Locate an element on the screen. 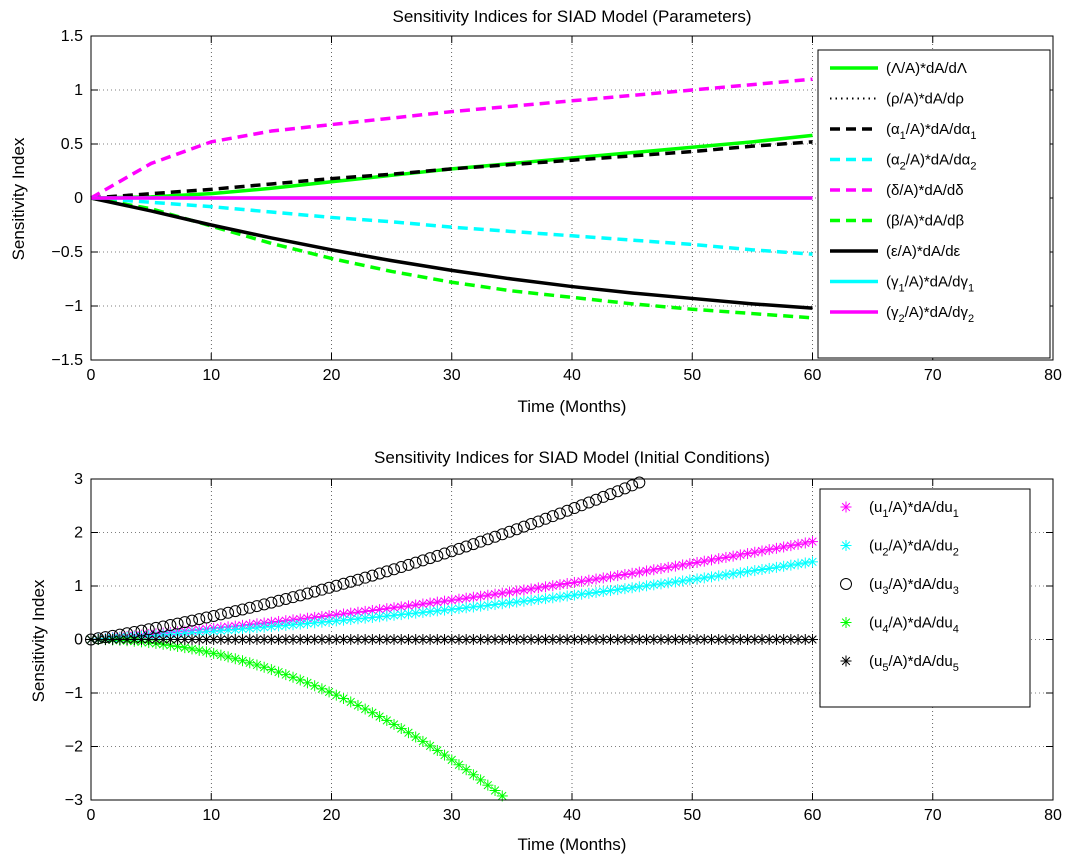 The image size is (1070, 858). legend-item-3: (α1/A)*dA/dα1 is located at coordinates (903, 131).